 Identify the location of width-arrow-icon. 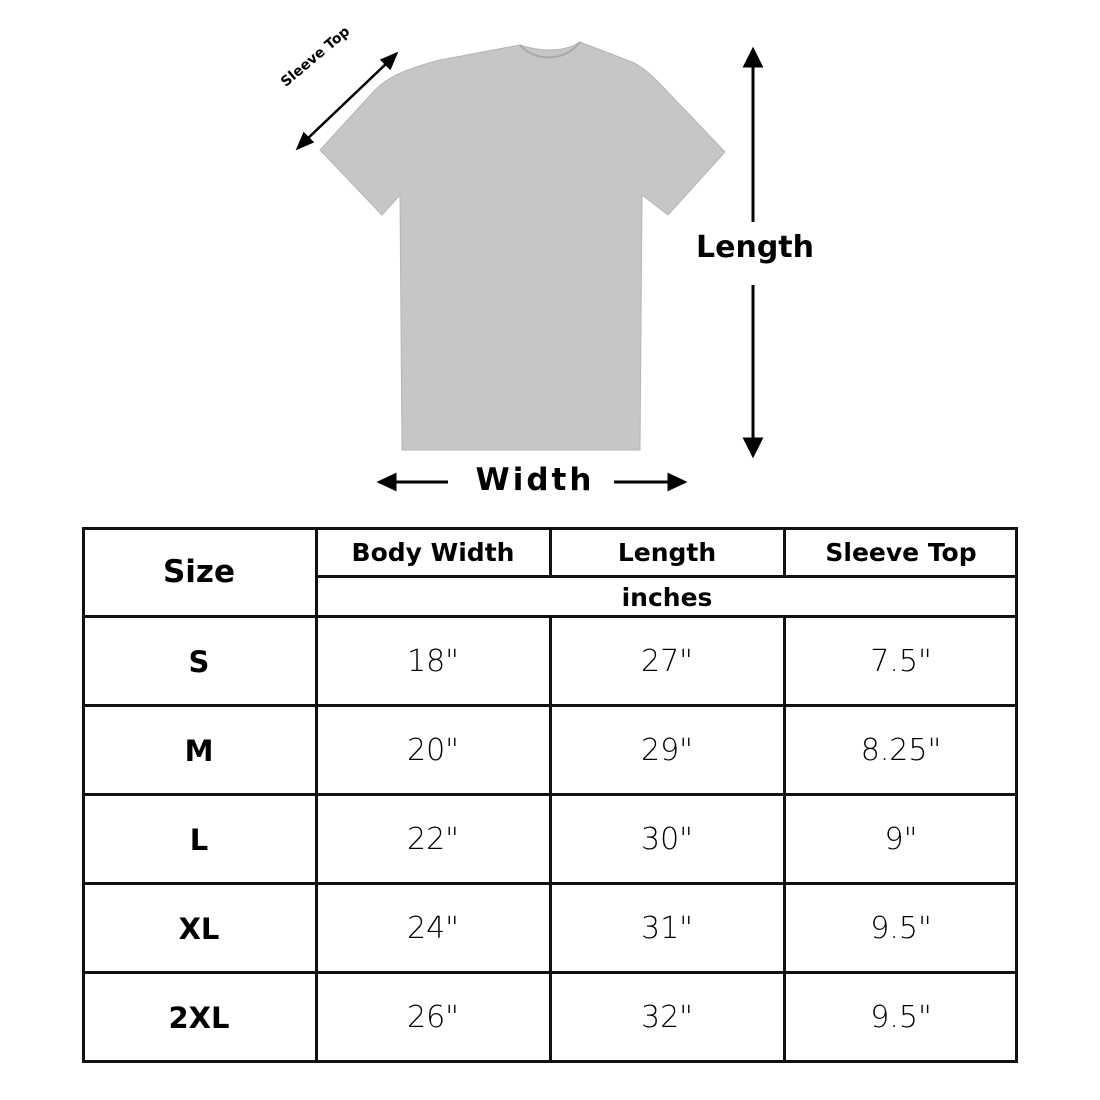
(532, 482).